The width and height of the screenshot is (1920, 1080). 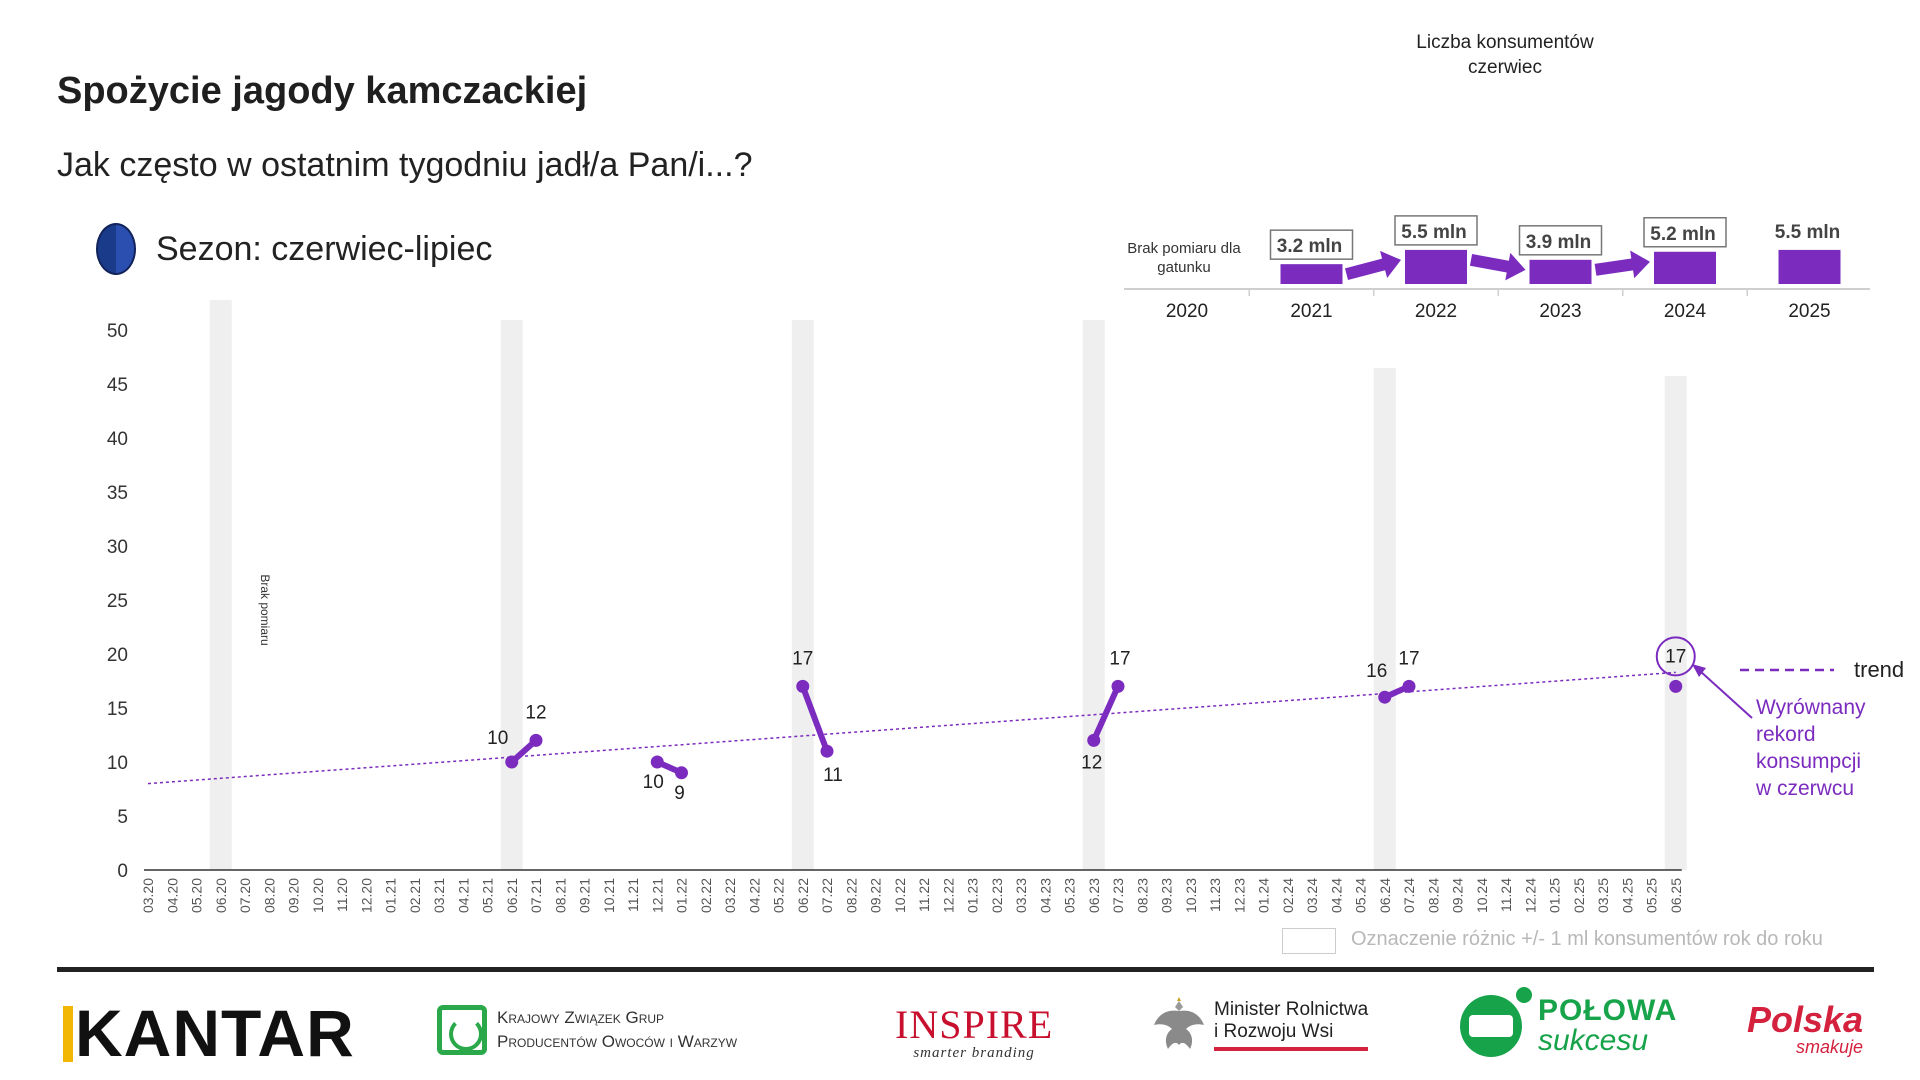 I want to click on data-label-06.25: 17, so click(x=1675, y=656).